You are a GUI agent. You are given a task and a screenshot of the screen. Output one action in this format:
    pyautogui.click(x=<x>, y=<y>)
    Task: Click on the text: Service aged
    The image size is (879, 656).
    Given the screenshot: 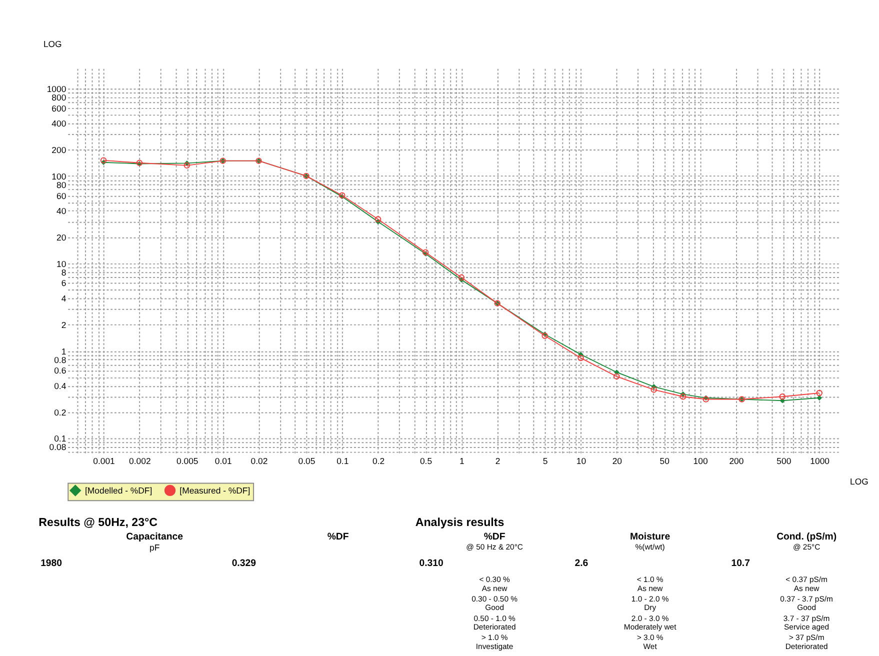 What is the action you would take?
    pyautogui.click(x=807, y=627)
    